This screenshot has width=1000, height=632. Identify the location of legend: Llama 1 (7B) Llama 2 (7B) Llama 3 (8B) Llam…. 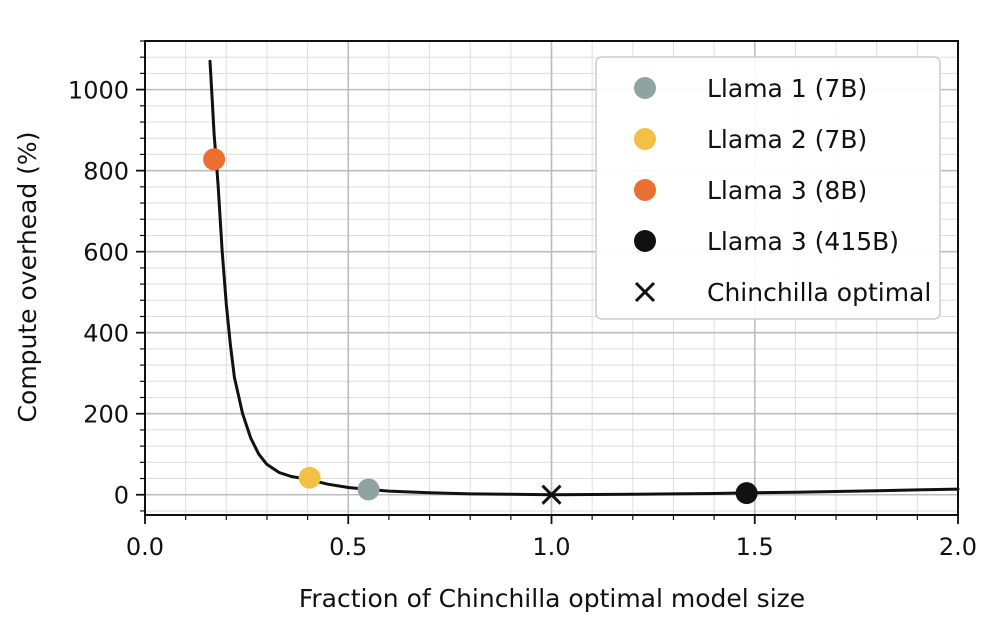
(768, 188).